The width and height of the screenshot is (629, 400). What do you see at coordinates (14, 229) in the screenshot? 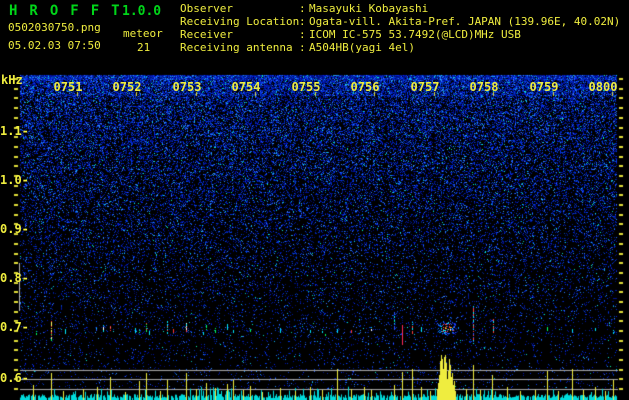
I see `freq-axis-label: 0.9-` at bounding box center [14, 229].